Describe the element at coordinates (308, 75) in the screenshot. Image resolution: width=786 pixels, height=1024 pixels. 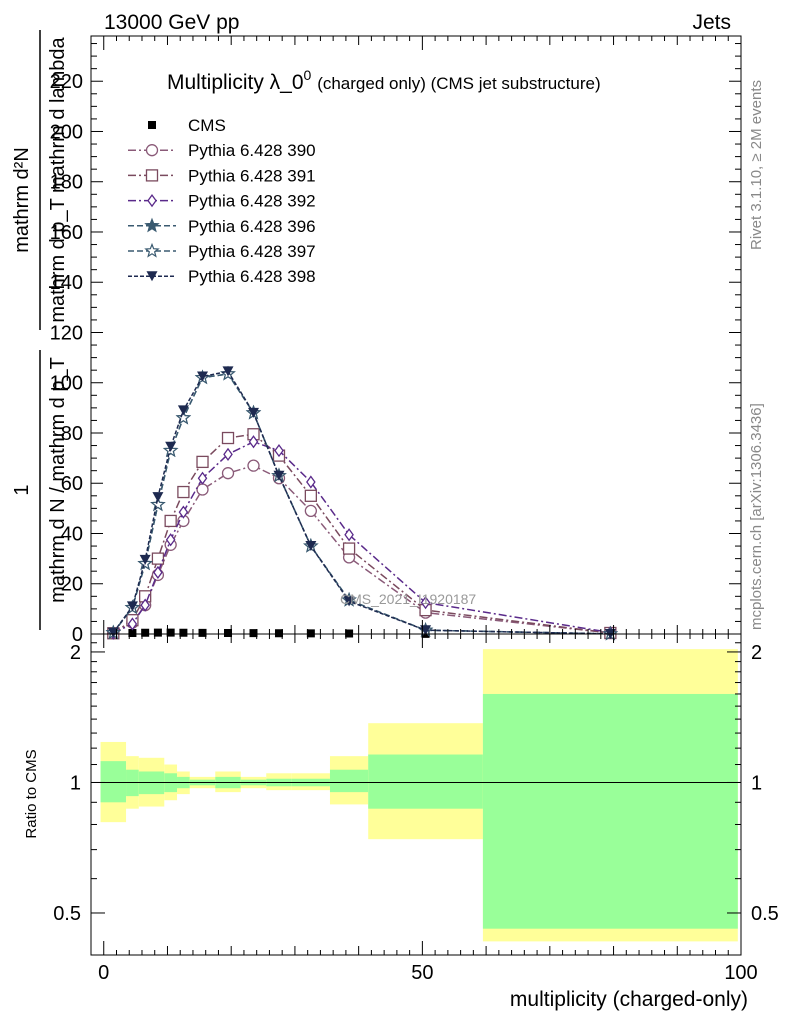
I see `plot-title-sup: 0` at that location.